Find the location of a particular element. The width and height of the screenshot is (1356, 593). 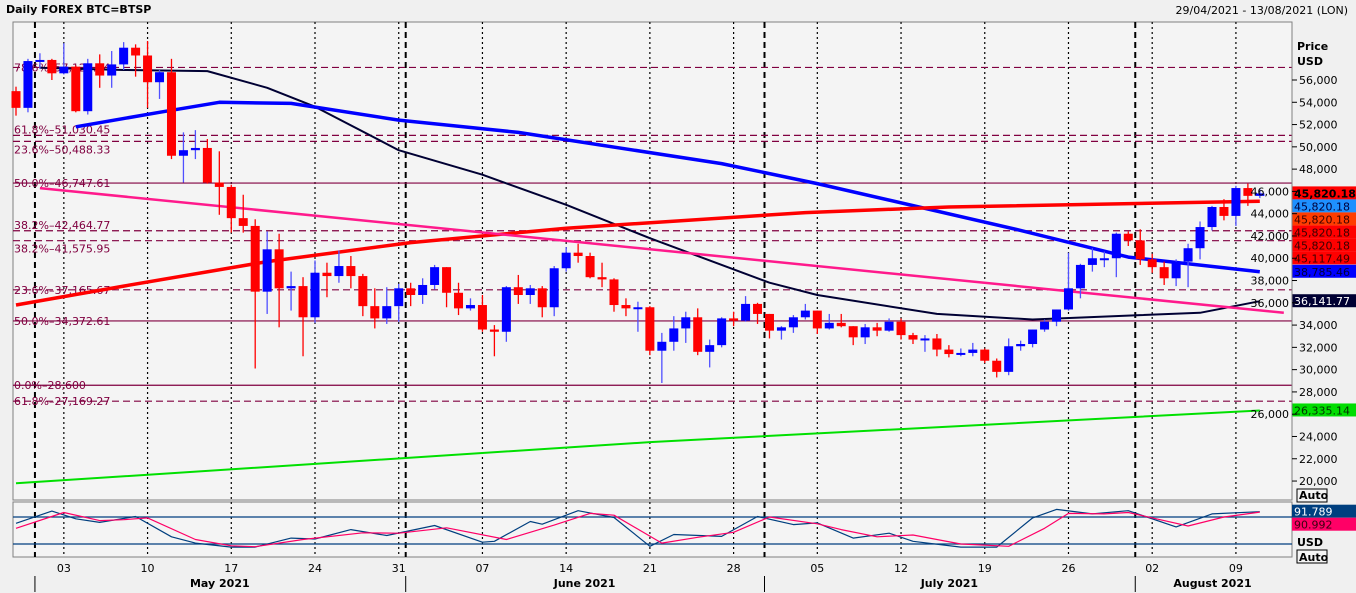

oscillator-pane is located at coordinates (652, 529).